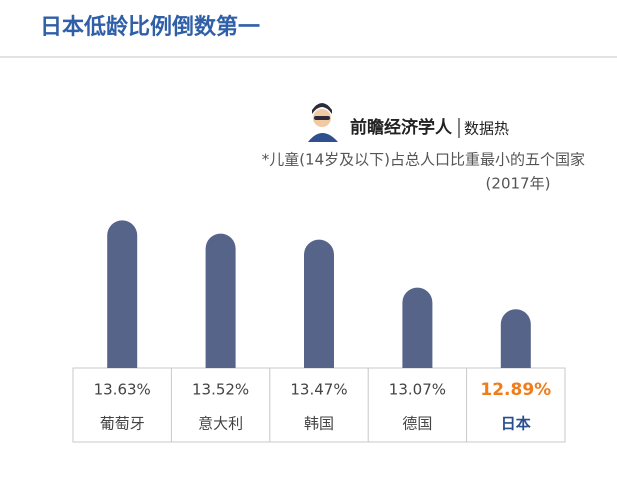 This screenshot has height=480, width=617. Describe the element at coordinates (150, 27) in the screenshot. I see `chart-title: 日本低龄比例倒数第一` at that location.